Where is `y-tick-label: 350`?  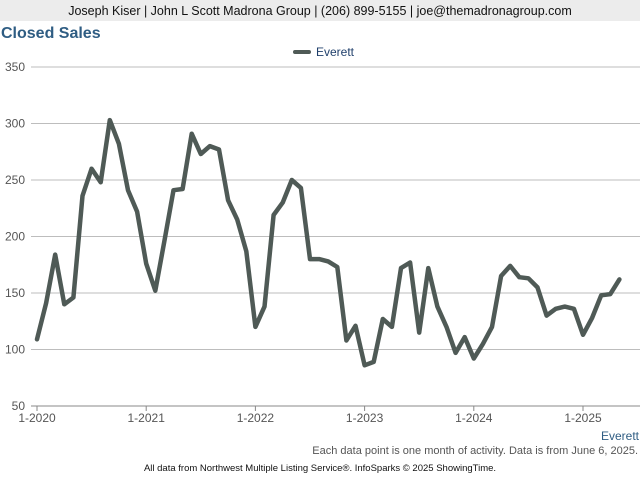
y-tick-label: 350 is located at coordinates (15, 67).